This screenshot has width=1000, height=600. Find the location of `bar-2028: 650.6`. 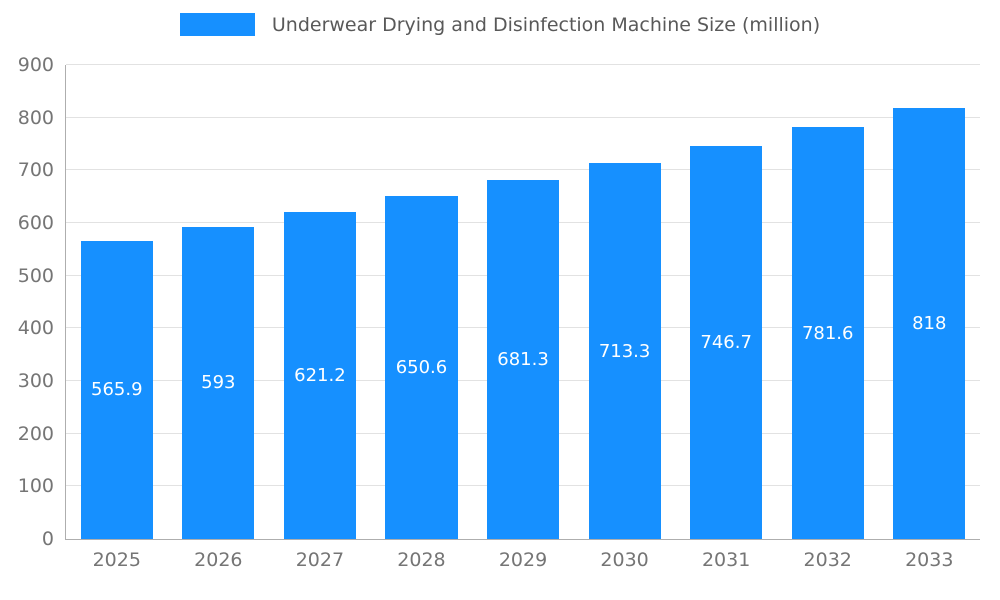

bar-2028: 650.6 is located at coordinates (421, 367).